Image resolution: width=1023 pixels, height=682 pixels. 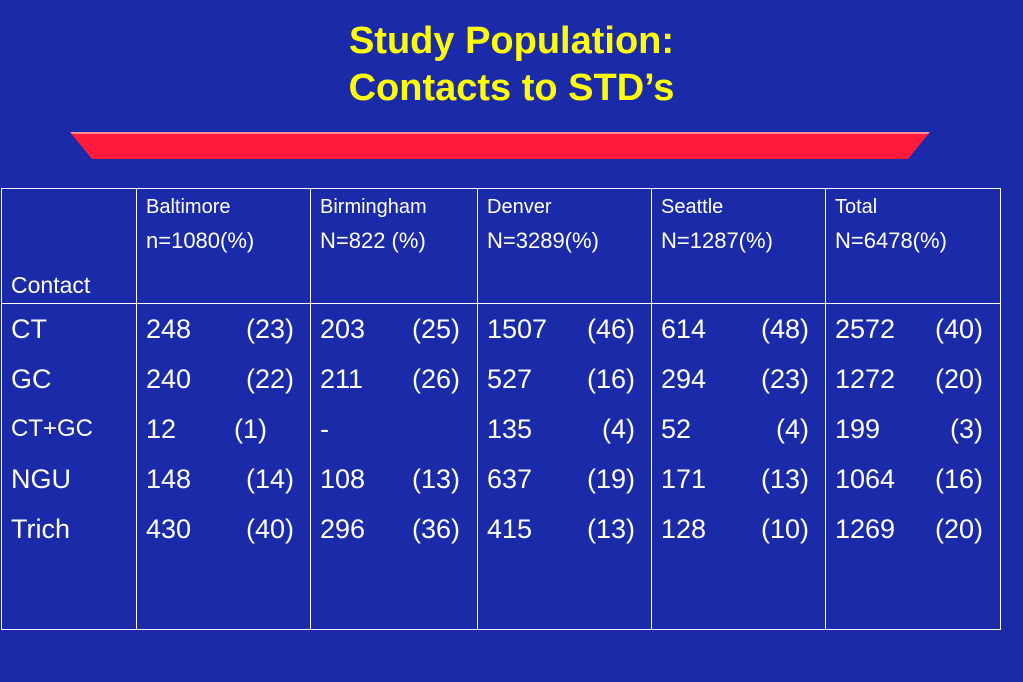 I want to click on table-cell: 294 (23), so click(x=743, y=385).